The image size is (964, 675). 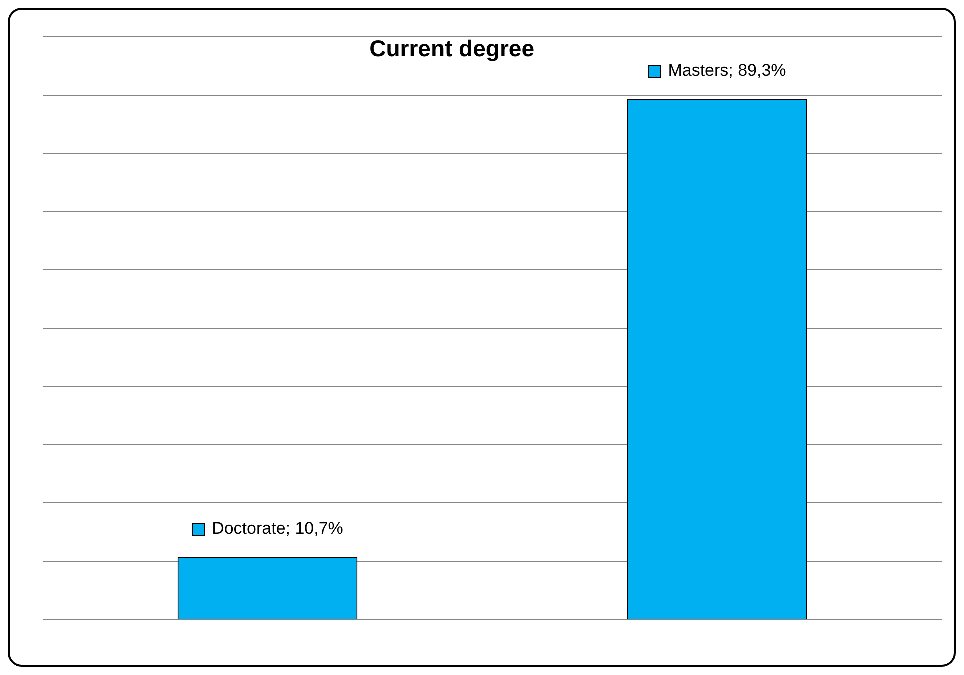 I want to click on data-label: Doctorate; 10,7%, so click(x=278, y=528).